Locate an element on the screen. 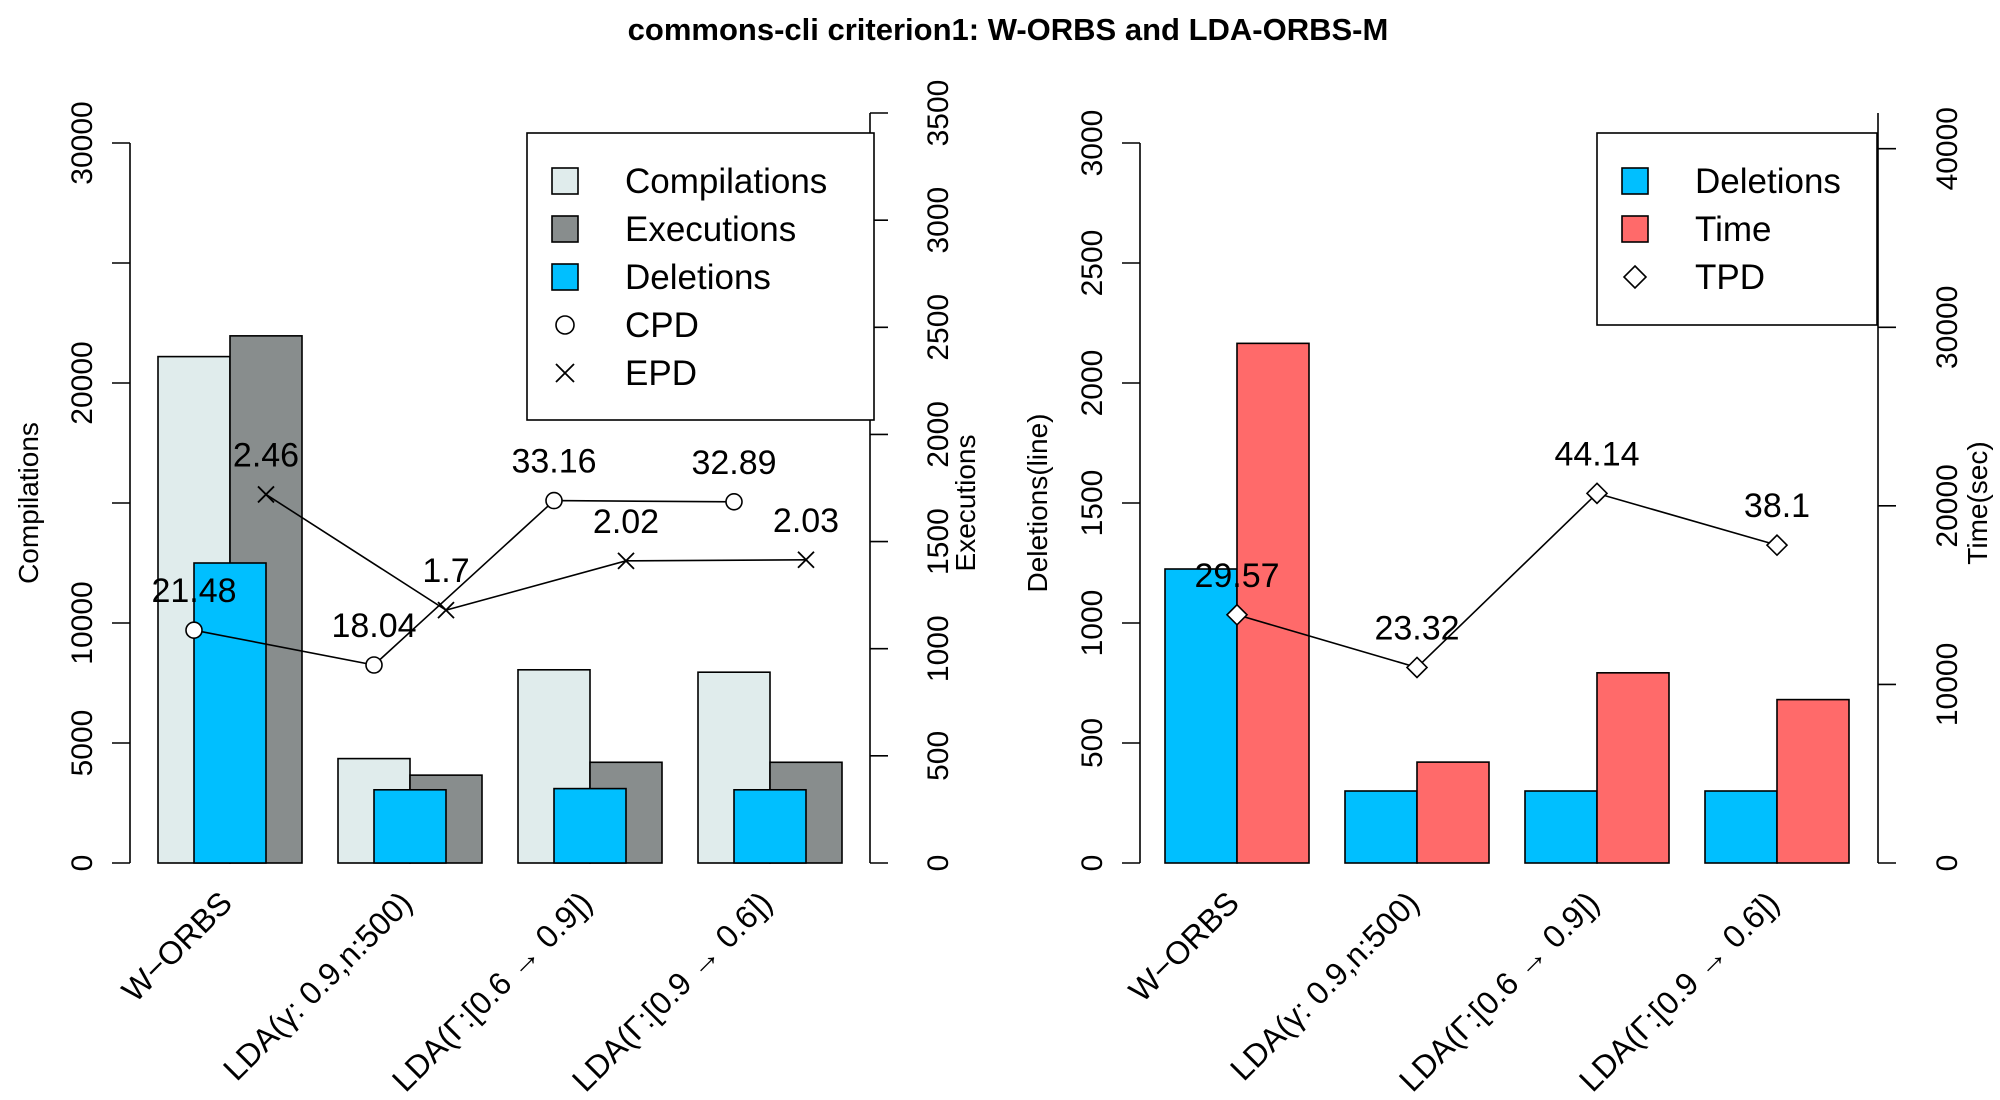 Image resolution: width=2000 pixels, height=1100 pixels. right-panel-tpd-label-1: 29.57 is located at coordinates (1236, 576).